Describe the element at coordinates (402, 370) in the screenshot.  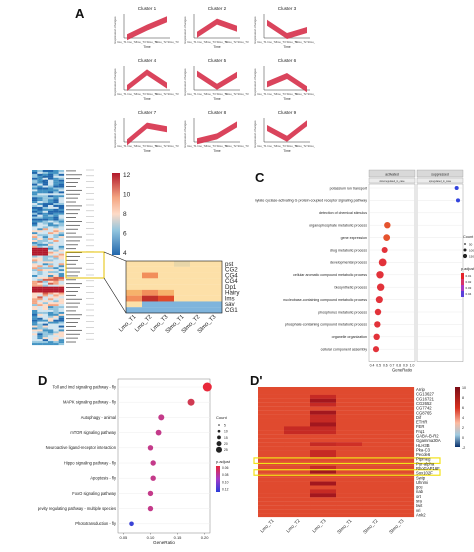
I see `x-axis-label: GeneRatio` at that location.